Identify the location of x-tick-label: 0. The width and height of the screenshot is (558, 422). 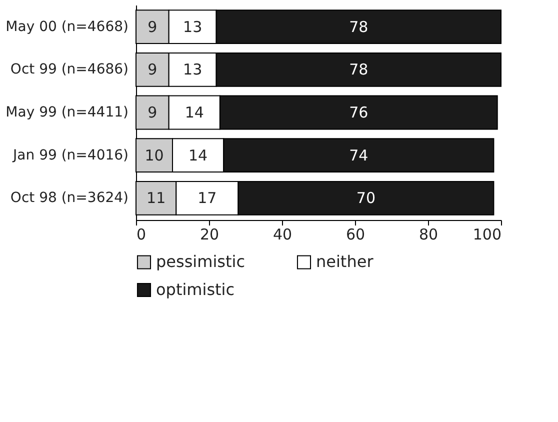
(141, 235).